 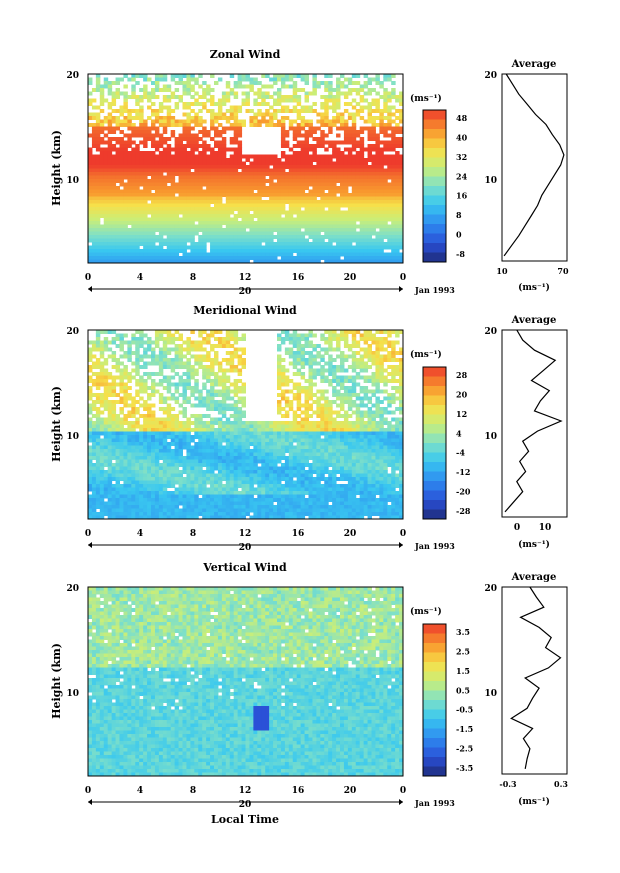 What do you see at coordinates (534, 287) in the screenshot?
I see `avg-unit: (ms⁻¹)` at bounding box center [534, 287].